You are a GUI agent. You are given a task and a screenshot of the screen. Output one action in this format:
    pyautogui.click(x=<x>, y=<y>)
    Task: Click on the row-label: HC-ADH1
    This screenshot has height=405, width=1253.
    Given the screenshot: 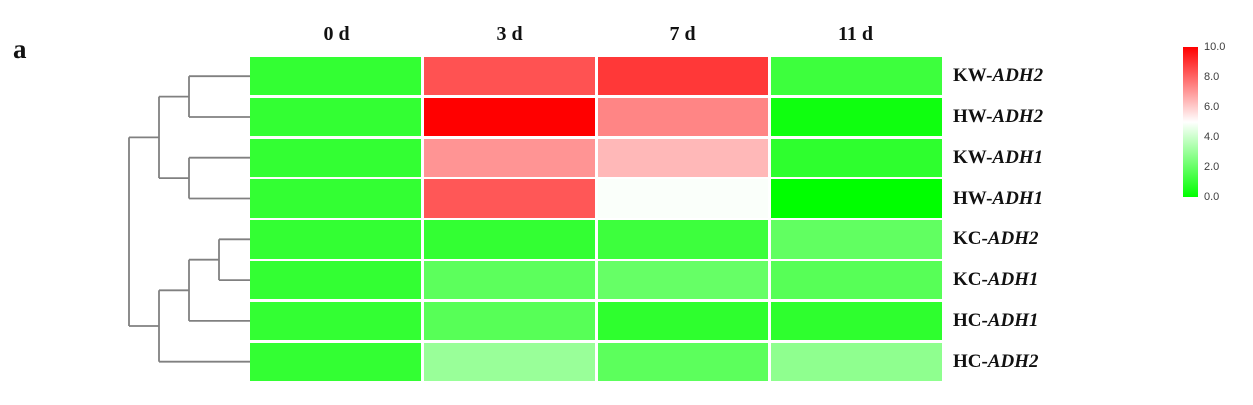 What is the action you would take?
    pyautogui.click(x=996, y=321)
    